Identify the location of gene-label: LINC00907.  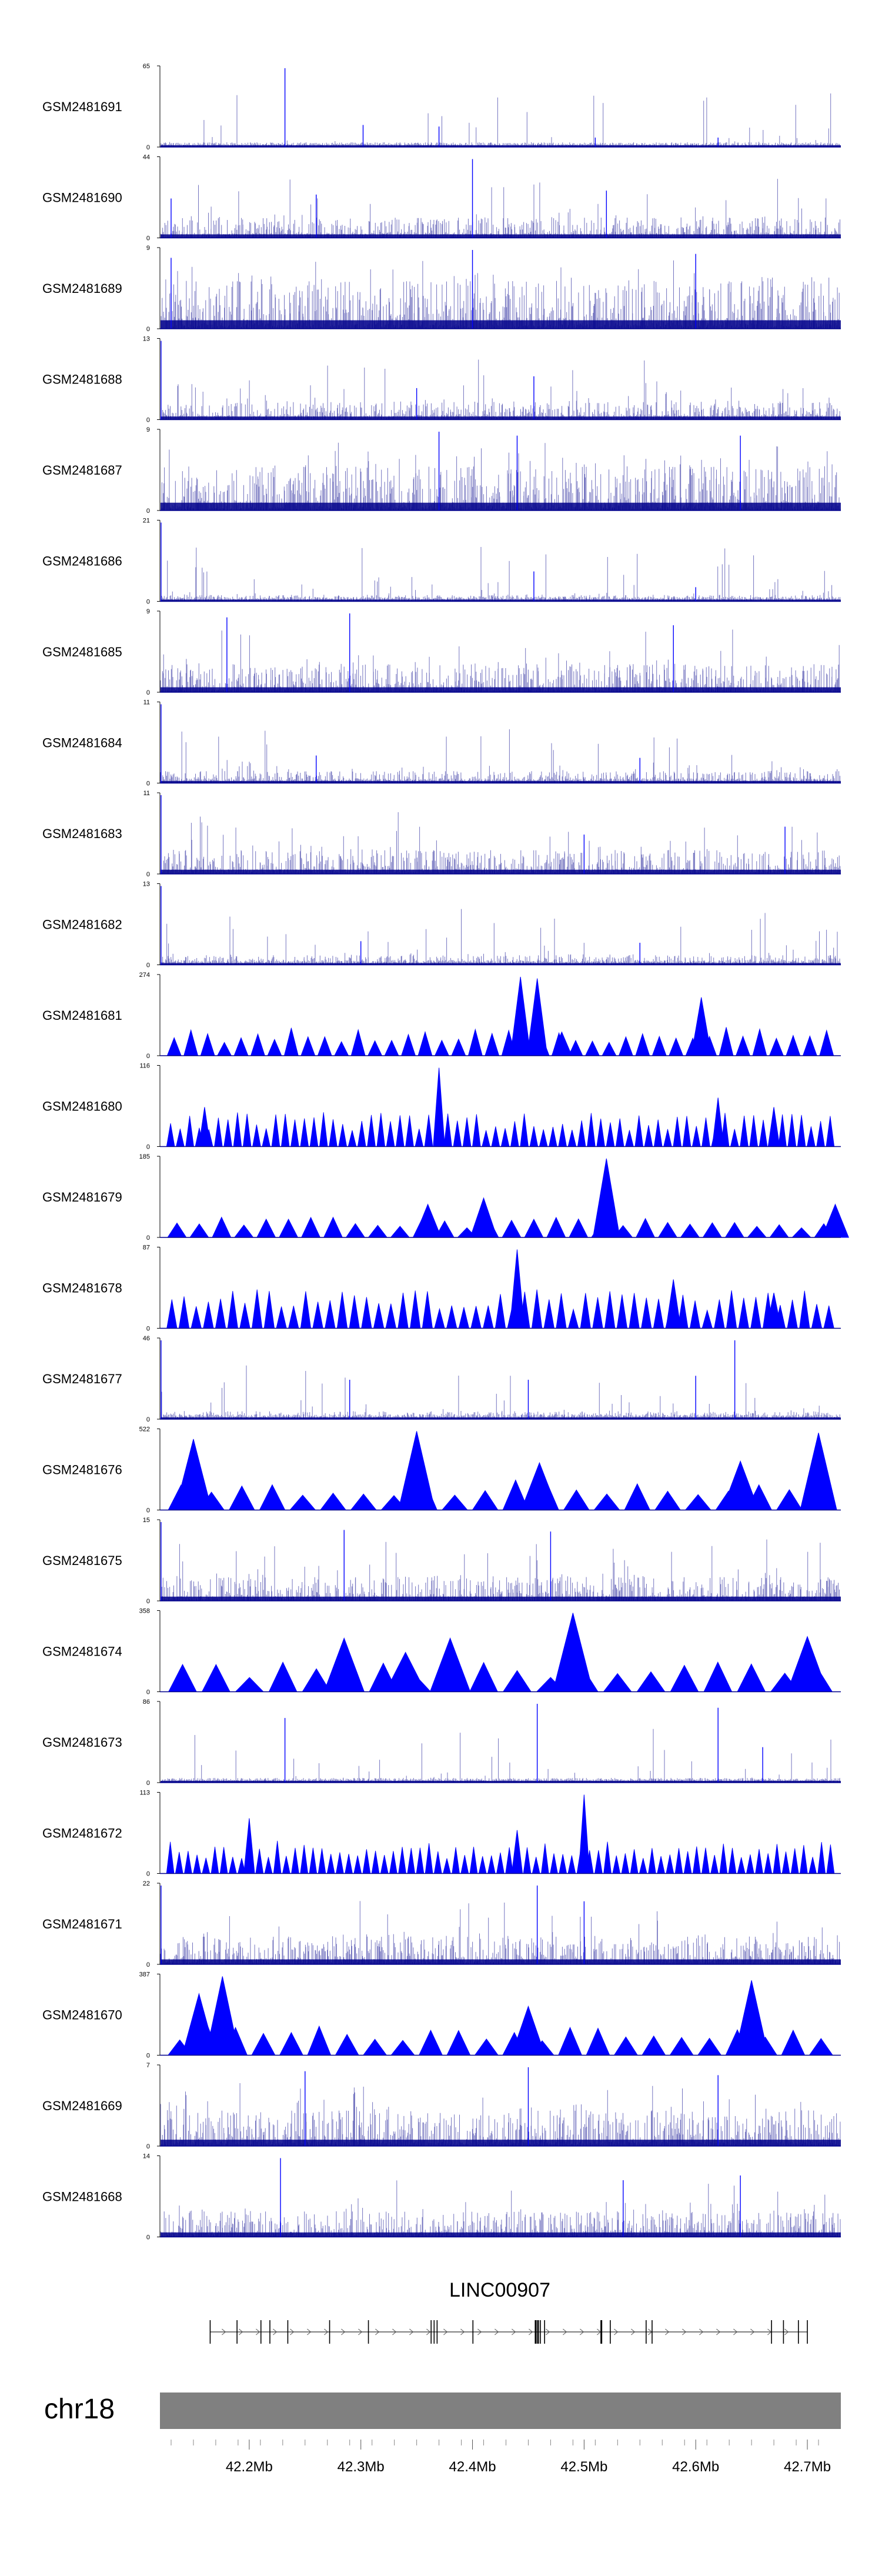
(499, 2290).